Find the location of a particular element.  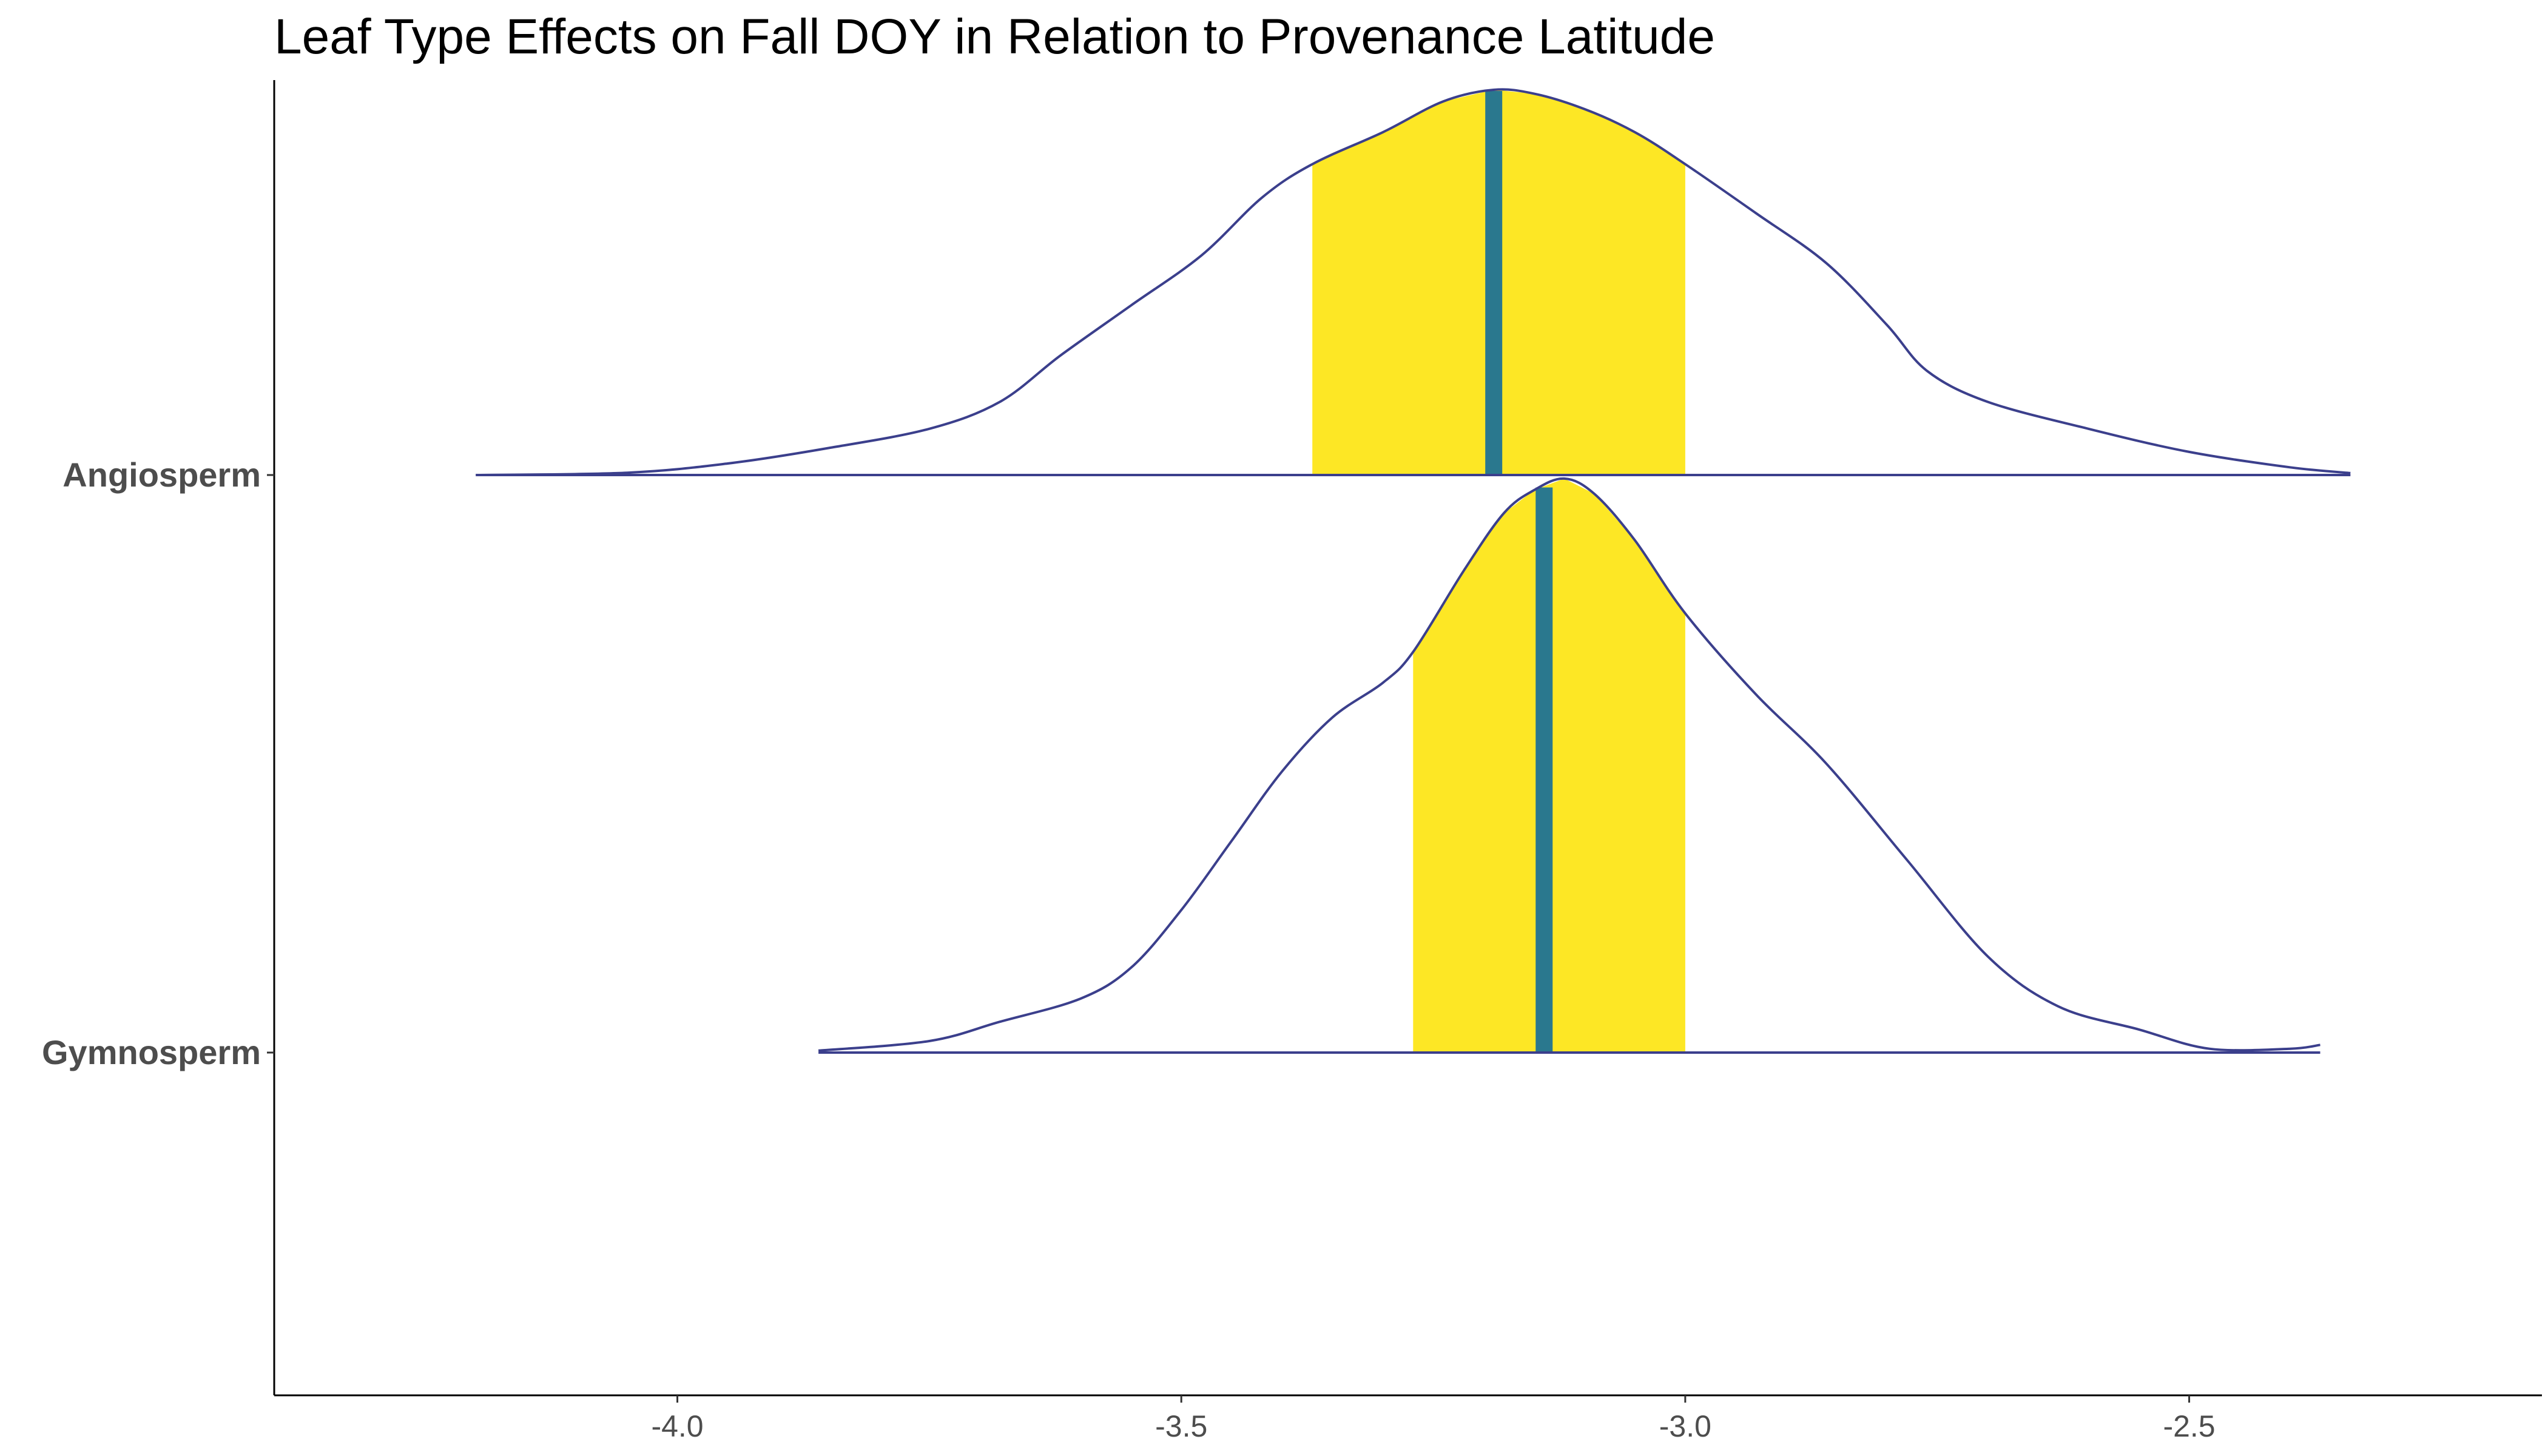

x-tick-label: -4.0 is located at coordinates (677, 1426).